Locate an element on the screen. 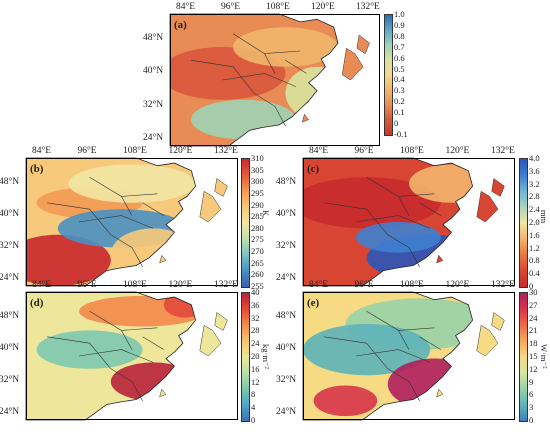 The height and width of the screenshot is (434, 550). colorbar-tick-label: 32 is located at coordinates (255, 317).